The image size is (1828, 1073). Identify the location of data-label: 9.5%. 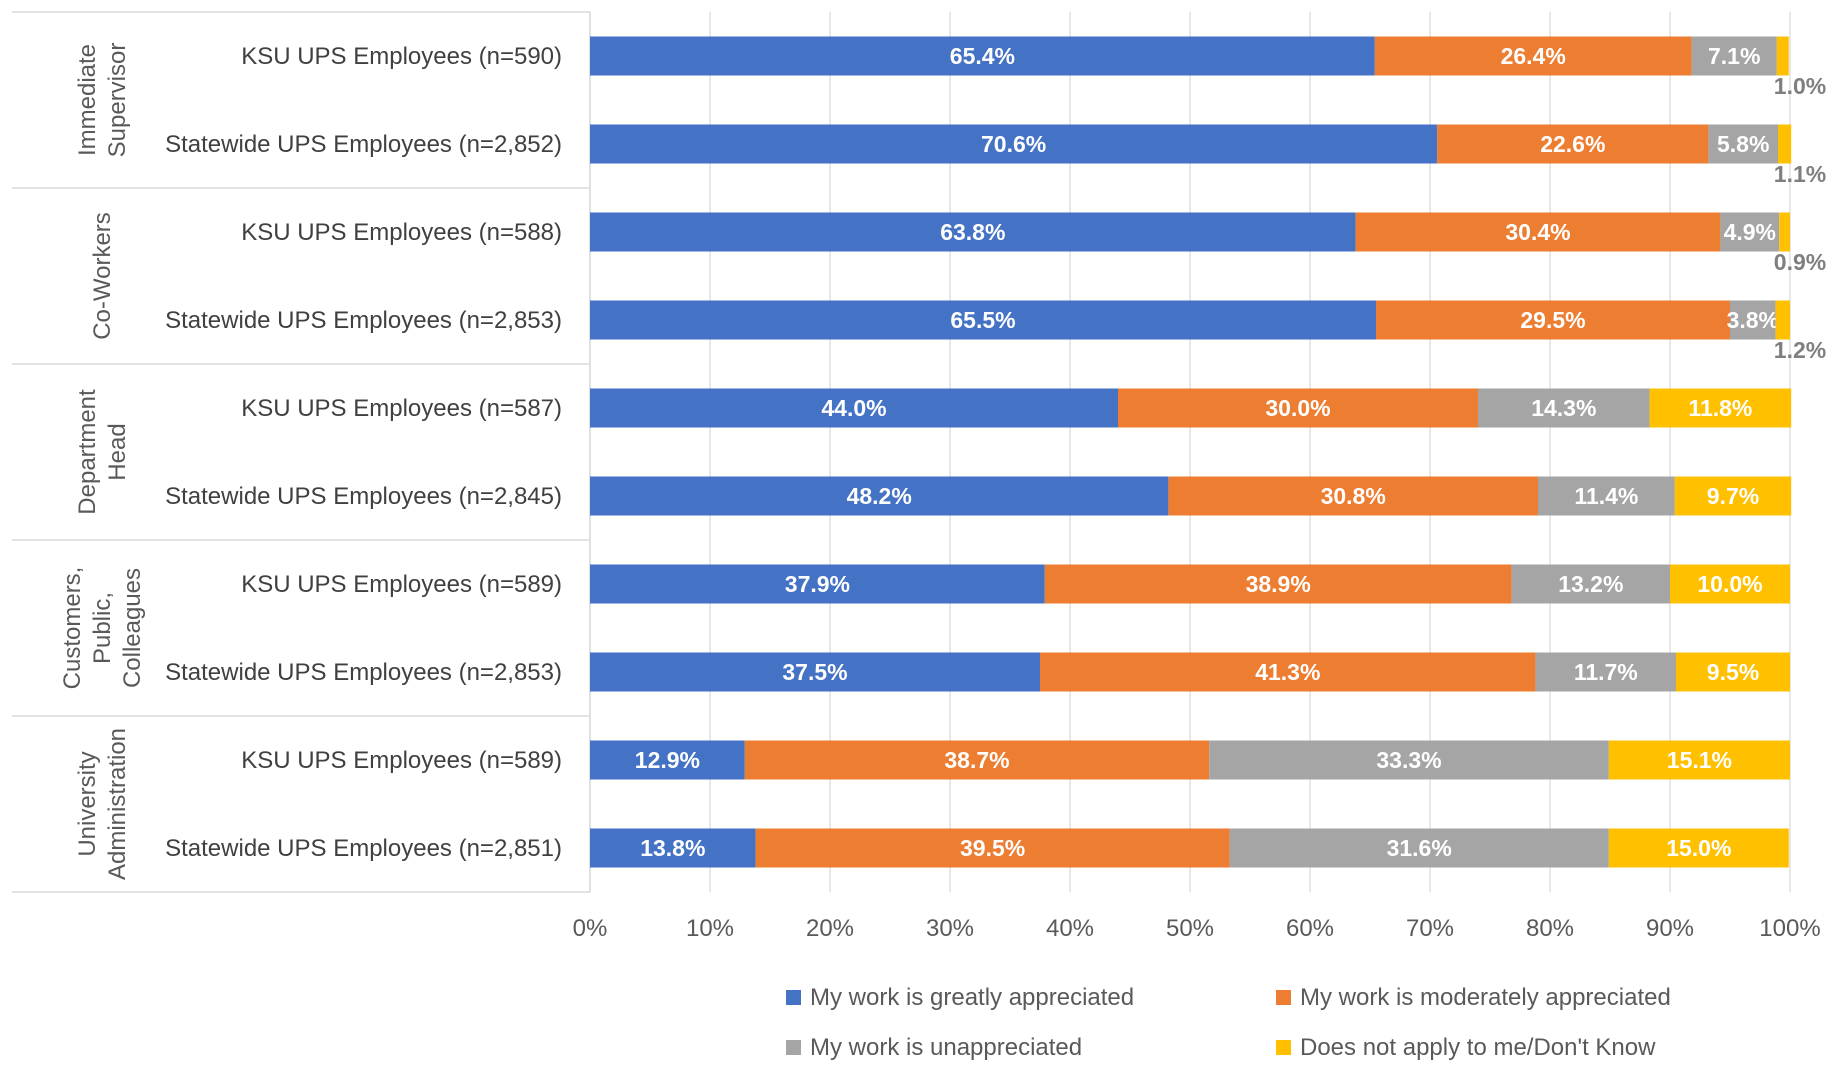
(1733, 672).